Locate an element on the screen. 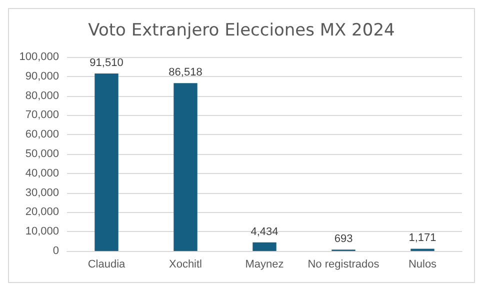 This screenshot has width=481, height=289. data-label: 4,434 is located at coordinates (264, 232).